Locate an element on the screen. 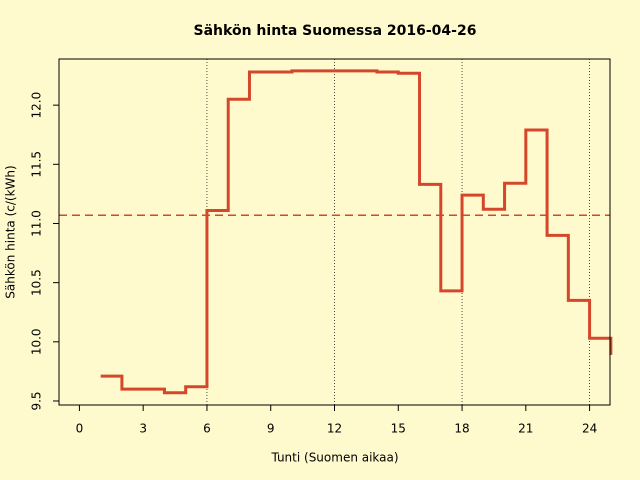 The height and width of the screenshot is (480, 640). y-tick-label: 9.5 is located at coordinates (37, 400).